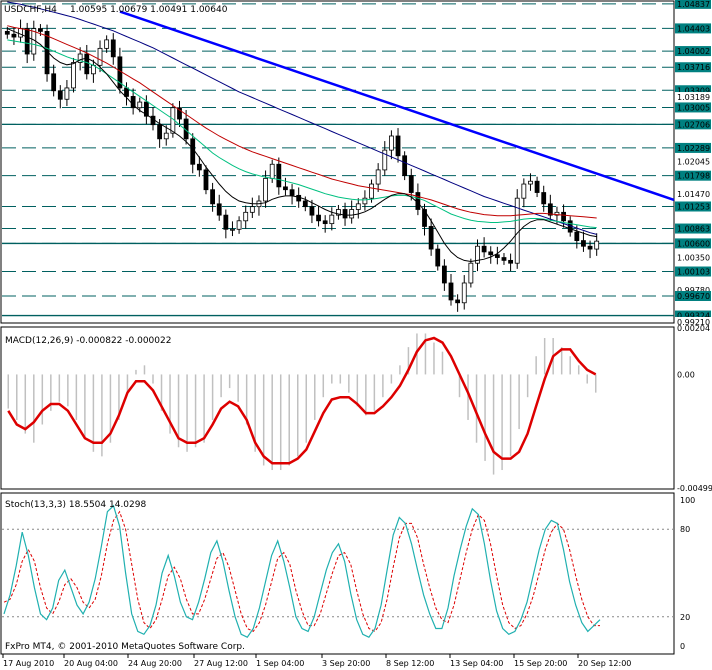  I want to click on stoch-tick-label: 100, so click(687, 500).